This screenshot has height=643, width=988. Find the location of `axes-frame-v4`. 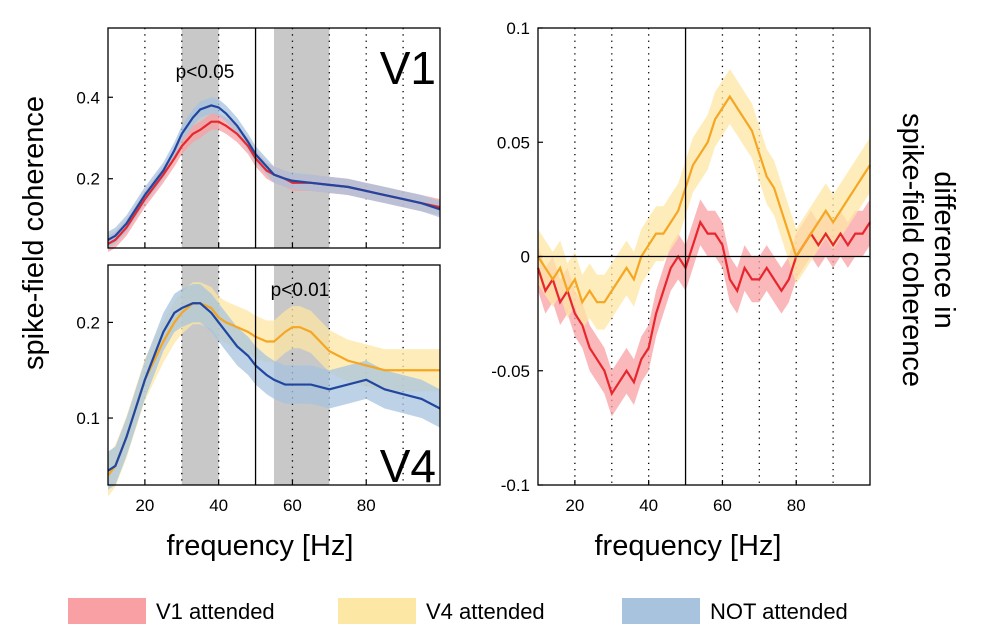

axes-frame-v4 is located at coordinates (274, 375).